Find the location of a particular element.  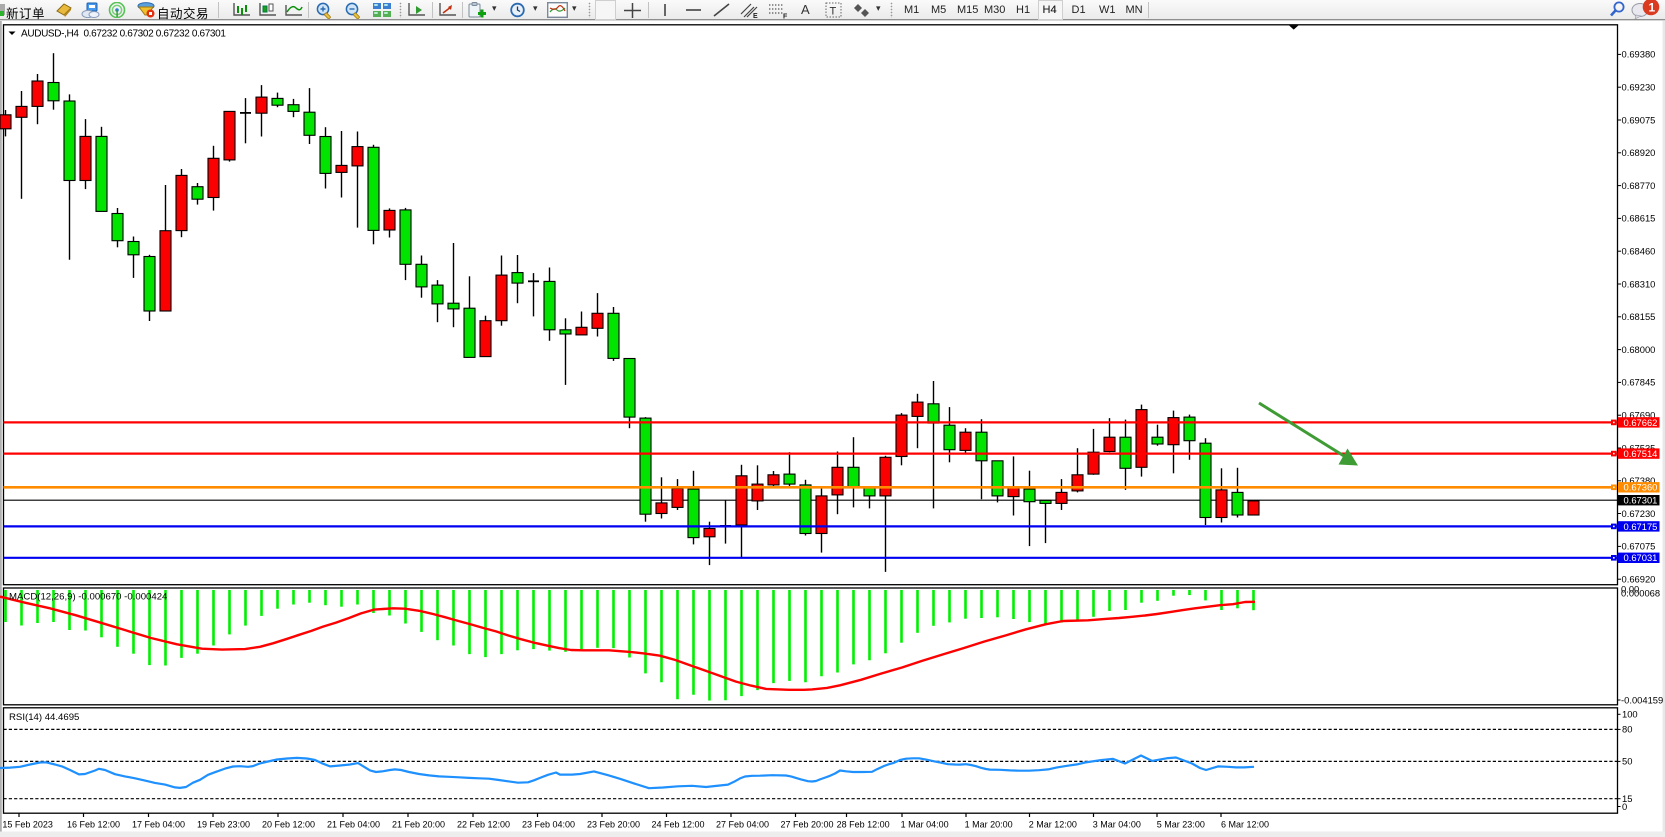

svg-text: RSI(14) 44.4695 is located at coordinates (44, 717).